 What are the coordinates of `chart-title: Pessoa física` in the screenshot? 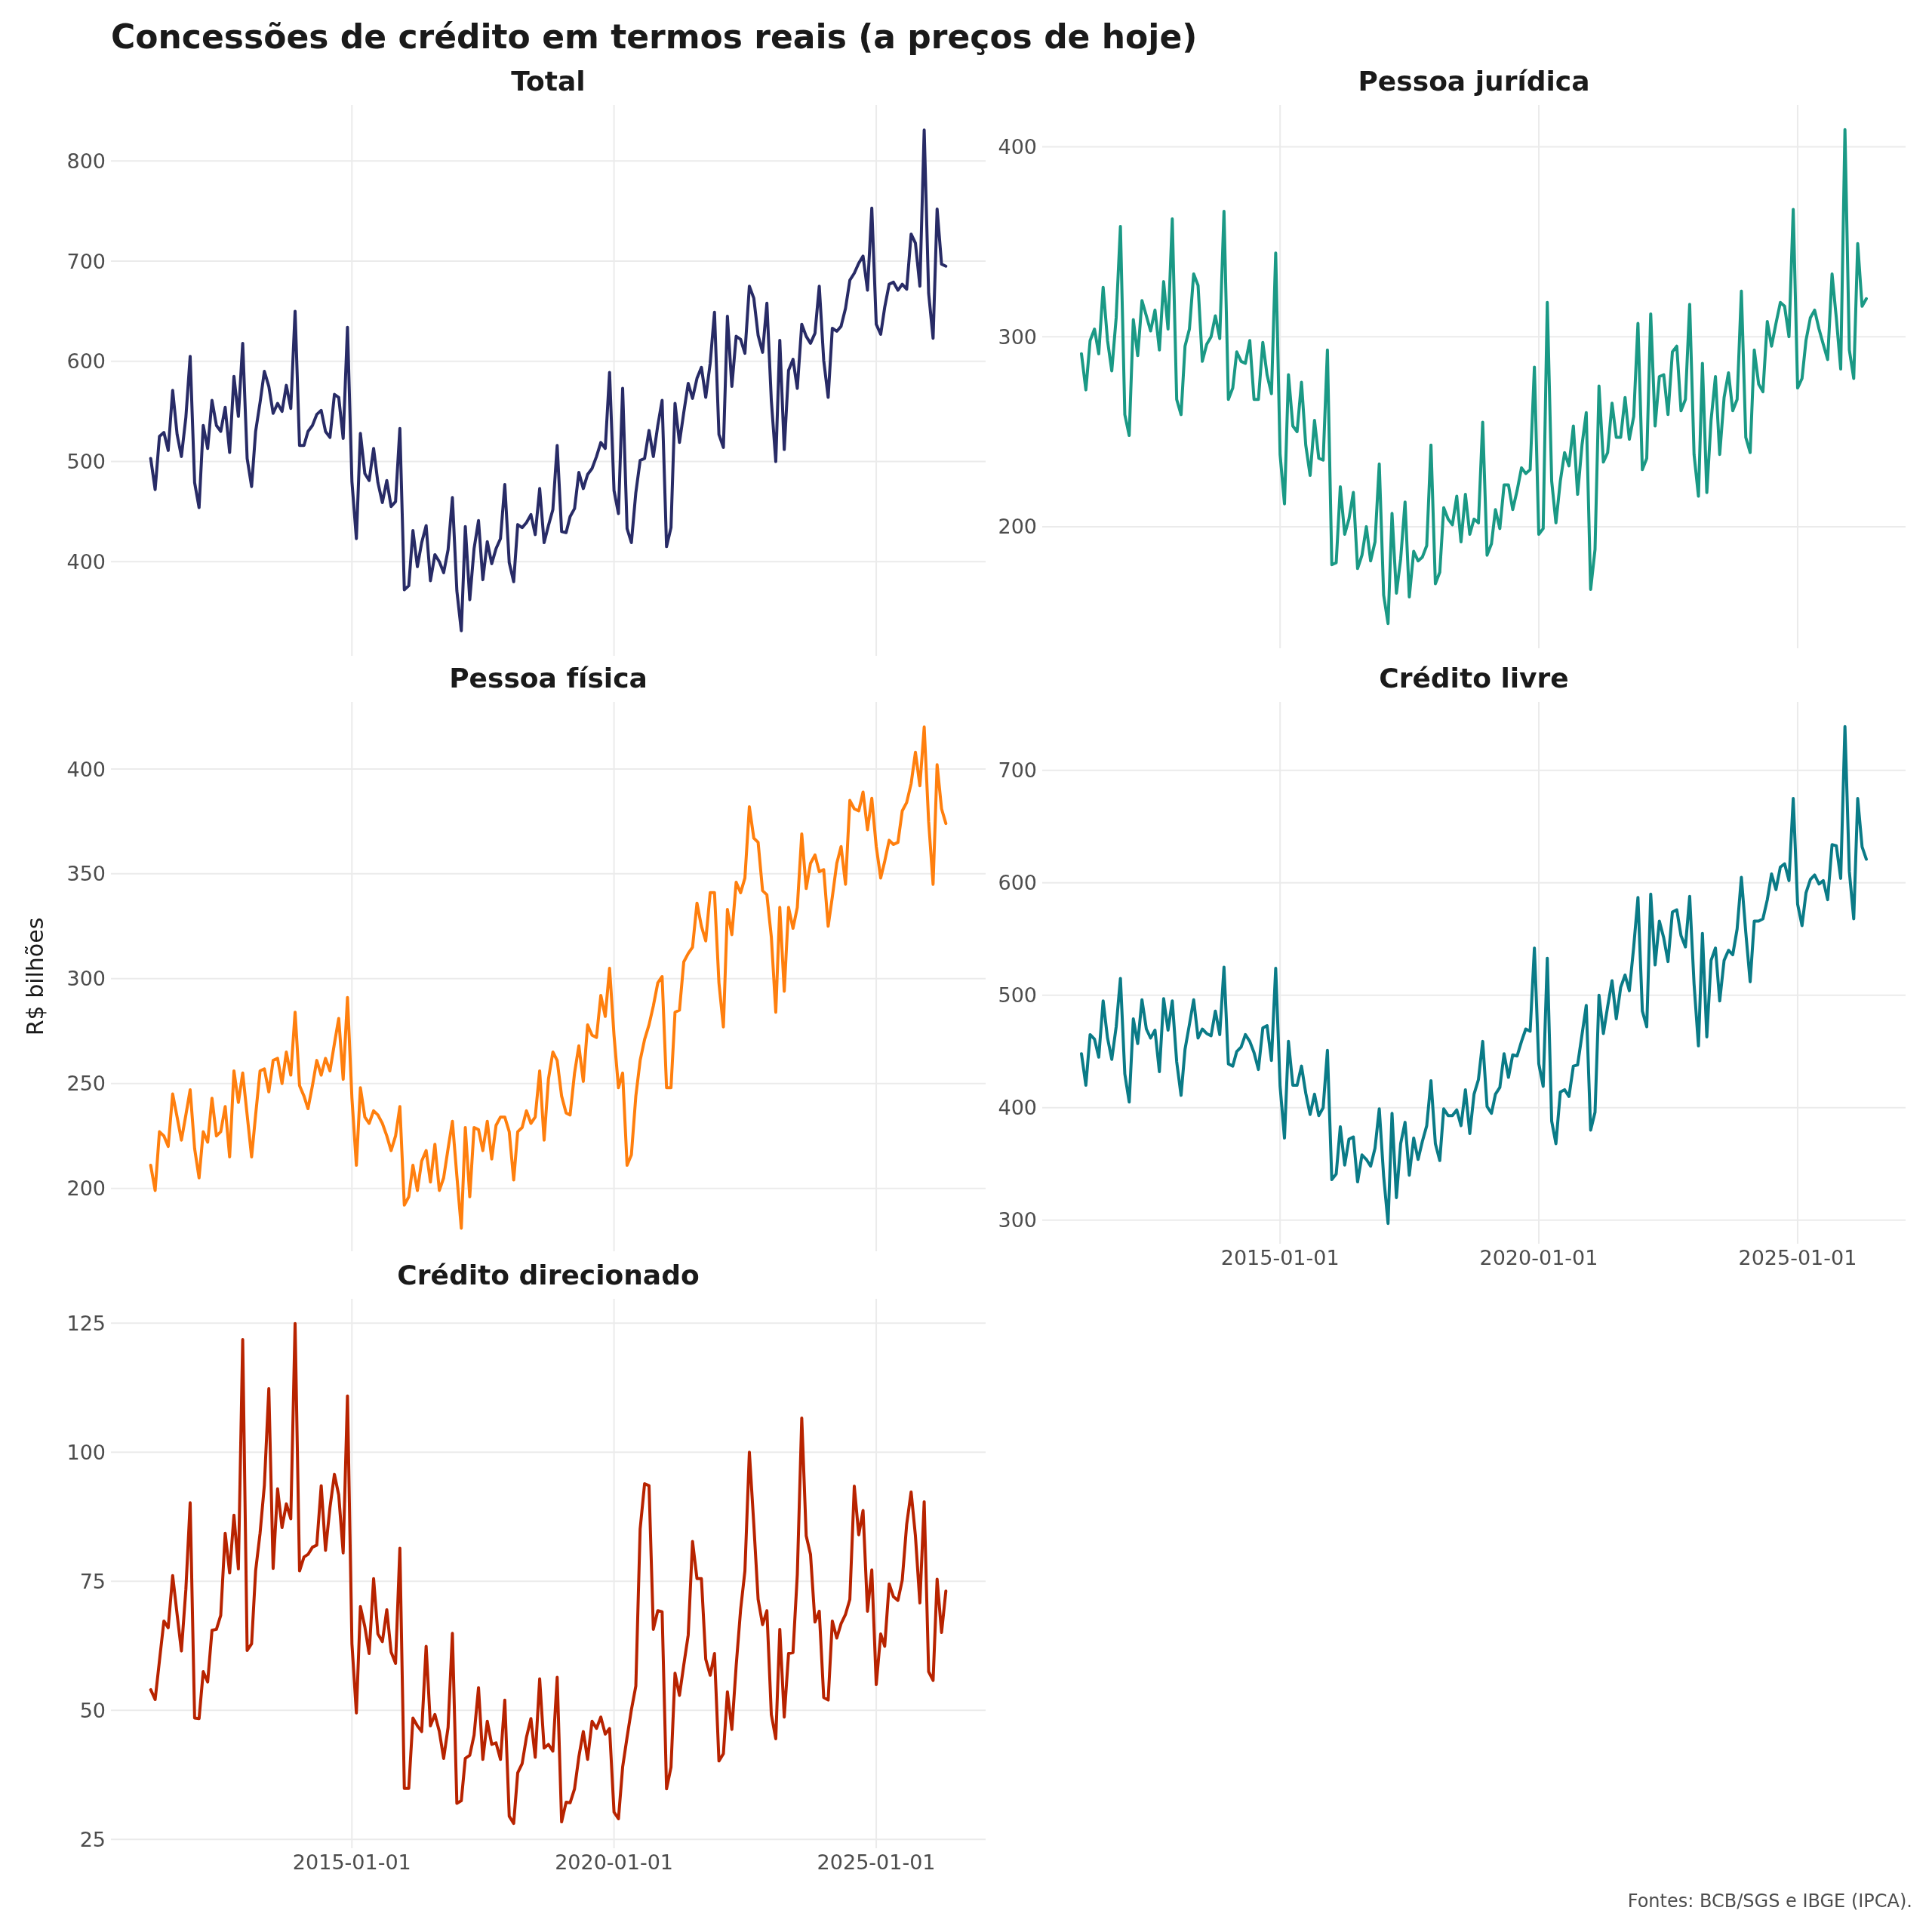 It's located at (548, 678).